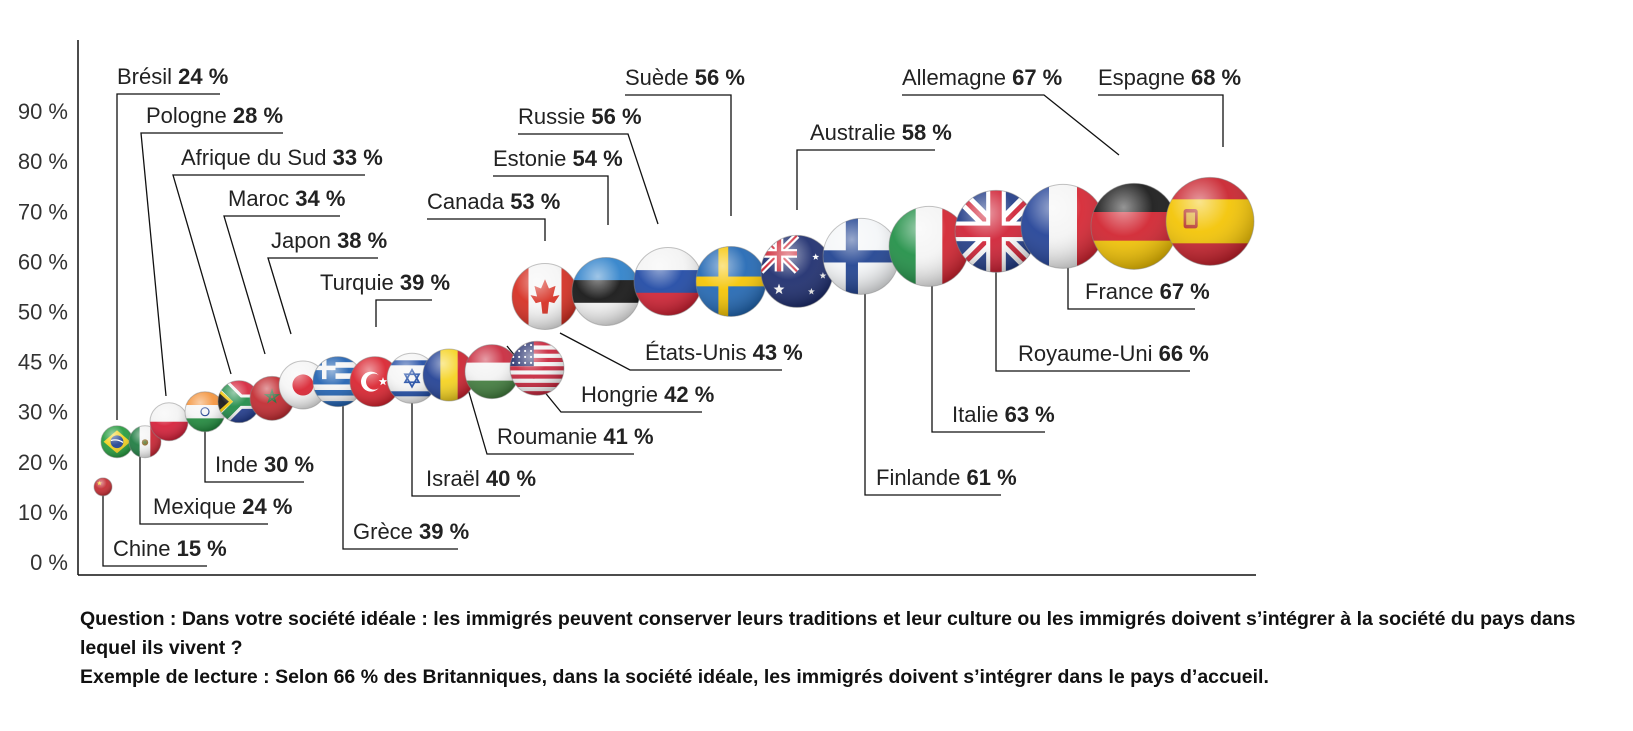 The width and height of the screenshot is (1633, 731). What do you see at coordinates (622, 394) in the screenshot?
I see `country-name: Hongrie` at bounding box center [622, 394].